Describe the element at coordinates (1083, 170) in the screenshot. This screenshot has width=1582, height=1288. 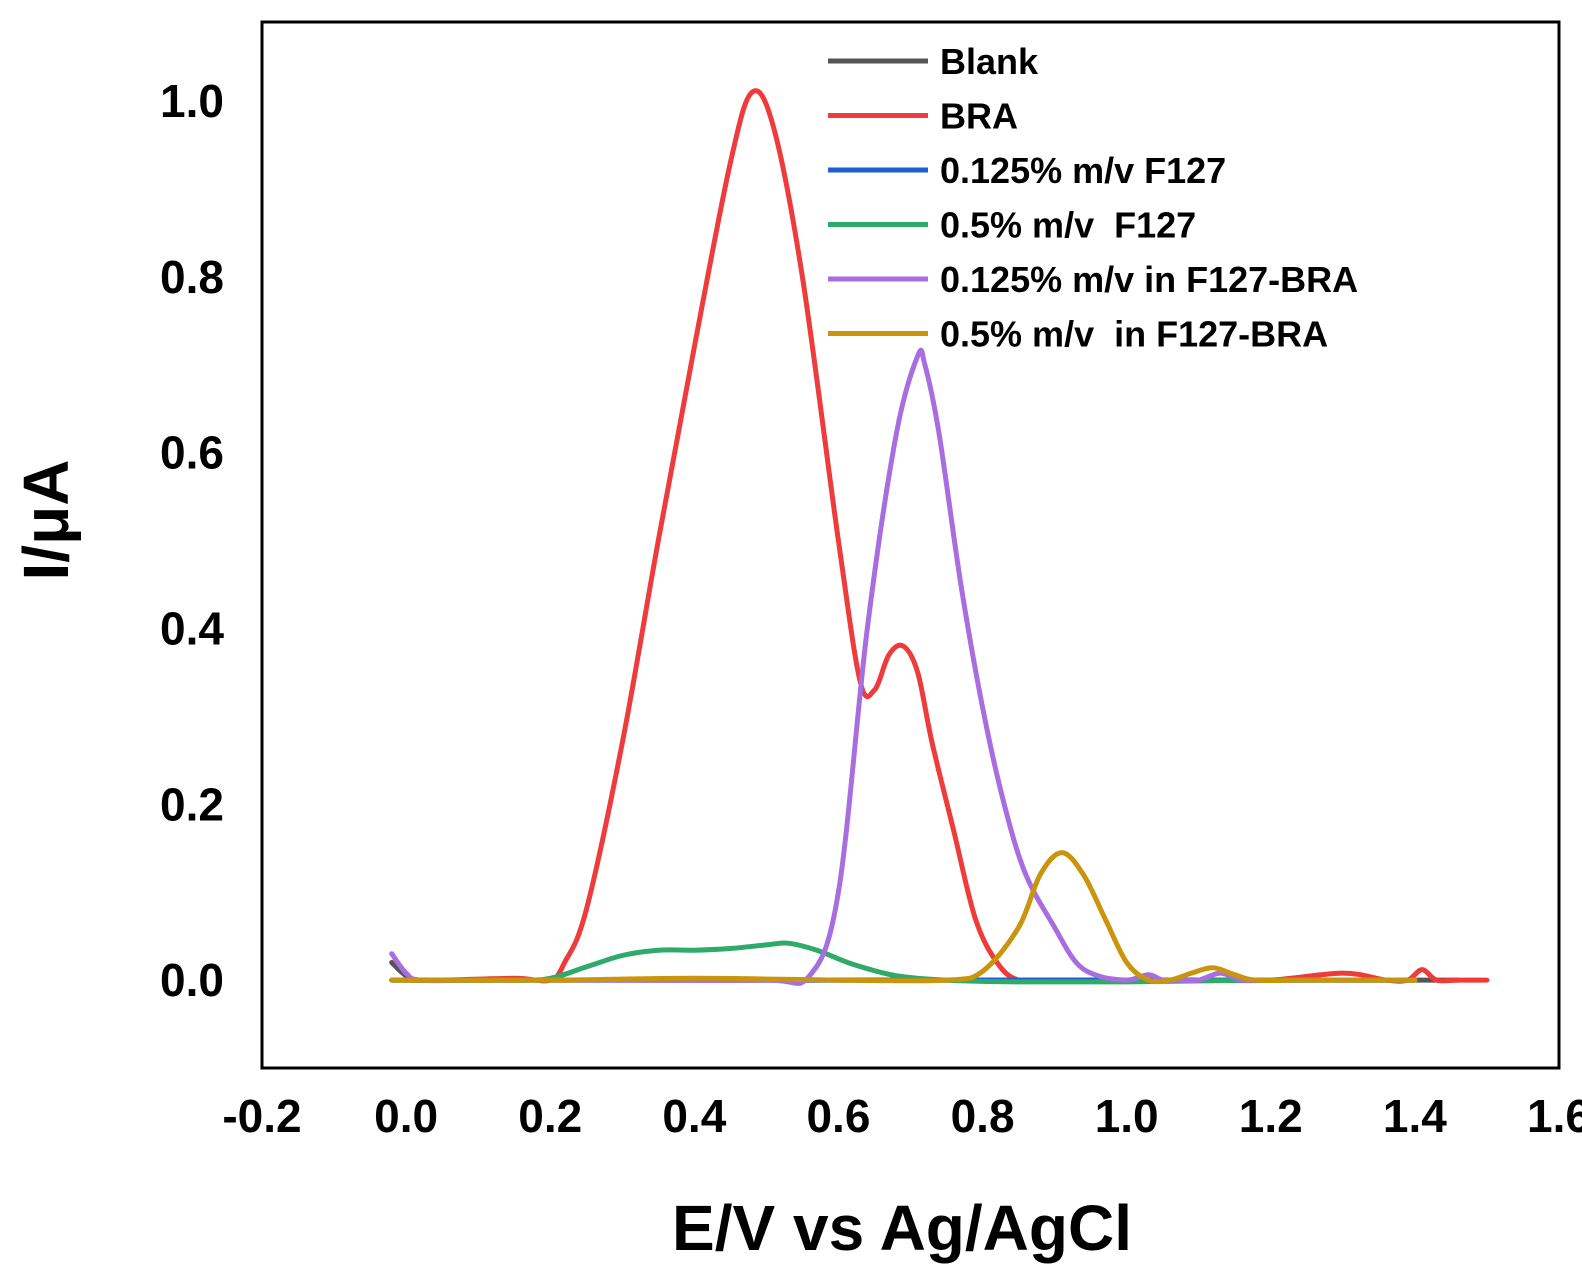
I see `legend-label-2: 0.125% m/v F127` at that location.